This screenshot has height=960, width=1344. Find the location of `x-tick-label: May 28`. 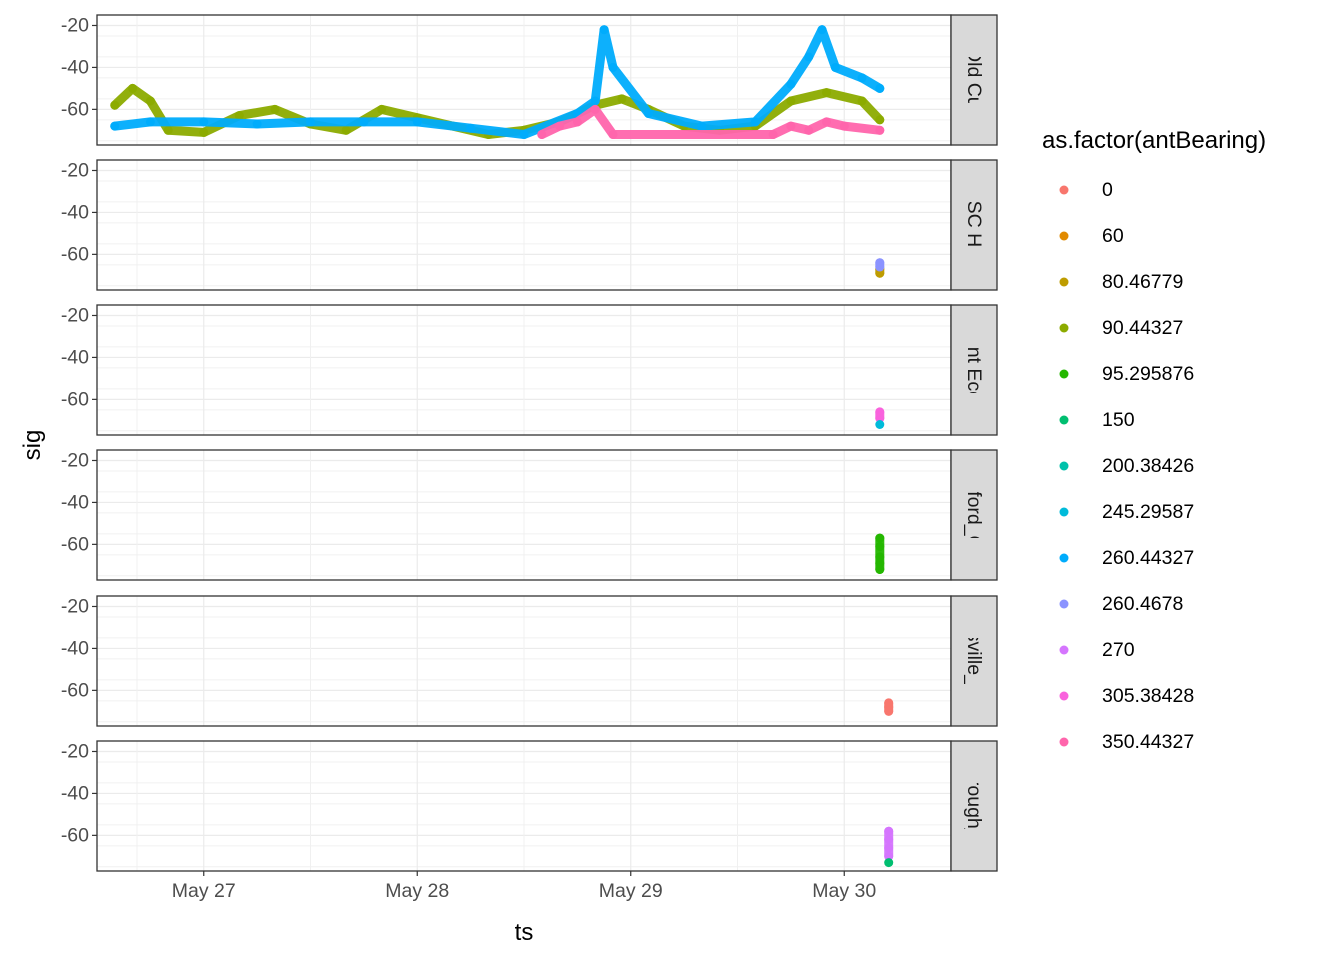

x-tick-label: May 28 is located at coordinates (417, 891).